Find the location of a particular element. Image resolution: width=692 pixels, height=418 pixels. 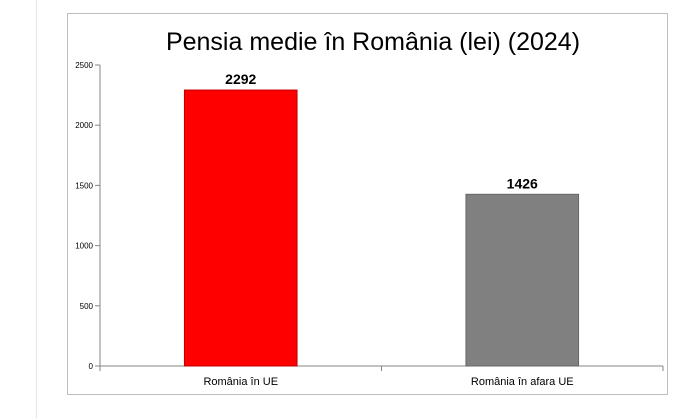

page-edge-rule is located at coordinates (36, 209).